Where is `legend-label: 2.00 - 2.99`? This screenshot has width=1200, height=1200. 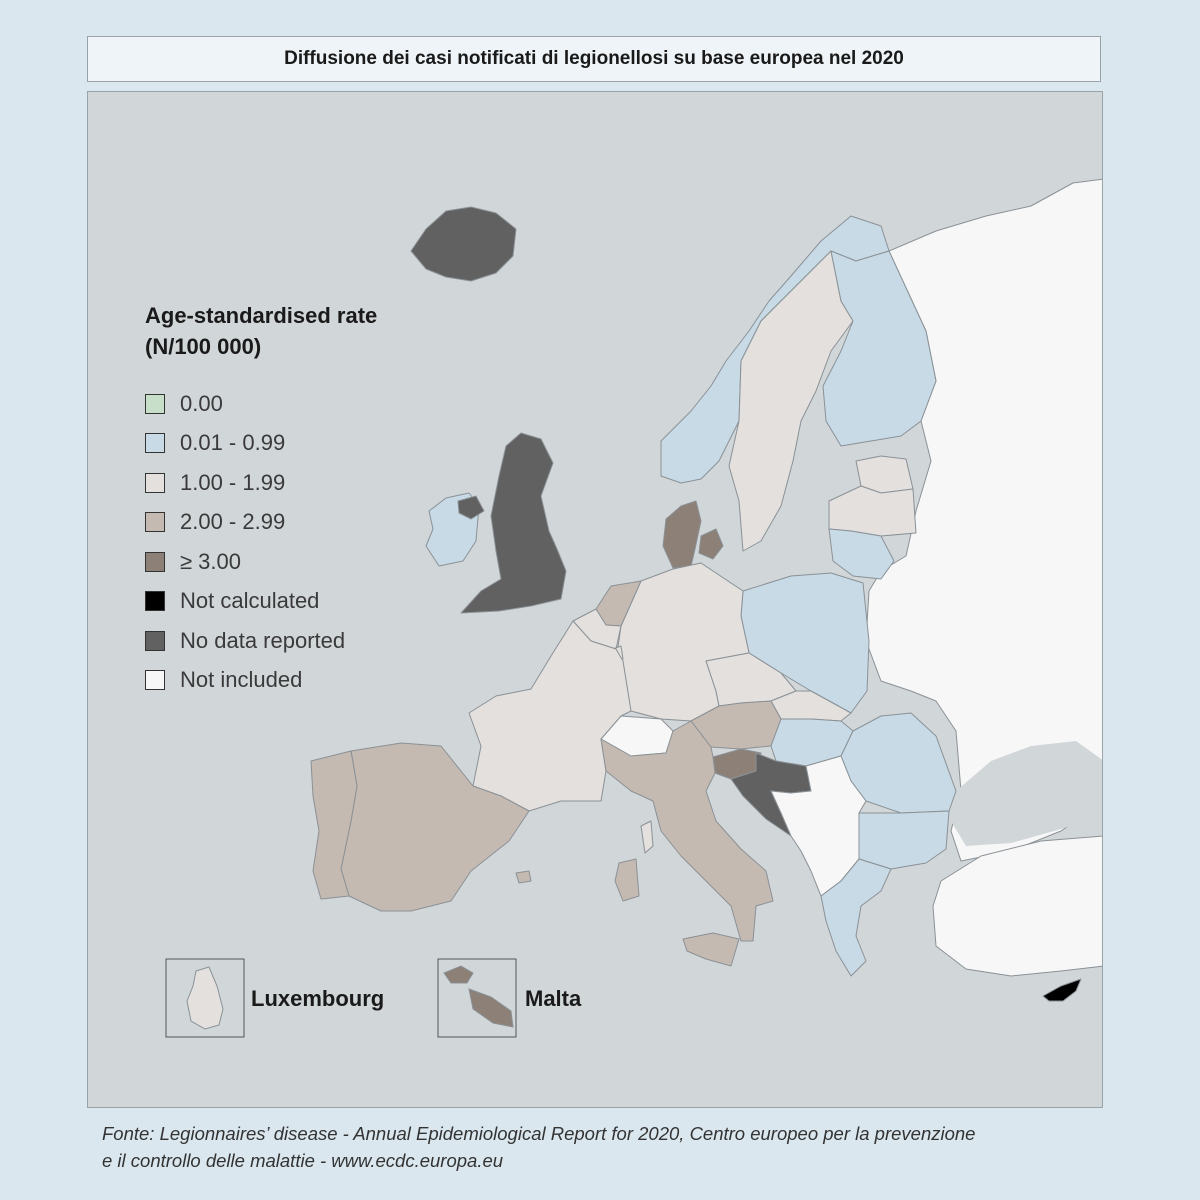
legend-label: 2.00 - 2.99 is located at coordinates (233, 522).